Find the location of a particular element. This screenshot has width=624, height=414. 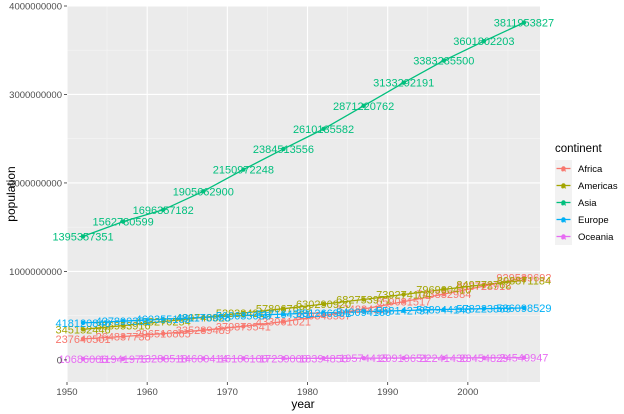

data-label-europe: 568944148 is located at coordinates (443, 311).